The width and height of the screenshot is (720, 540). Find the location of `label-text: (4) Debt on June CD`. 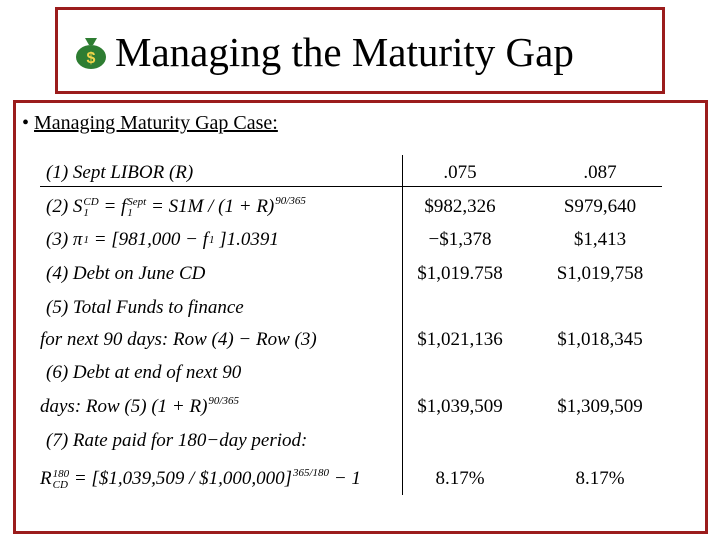

label-text: (4) Debt on June CD is located at coordinates (126, 273).